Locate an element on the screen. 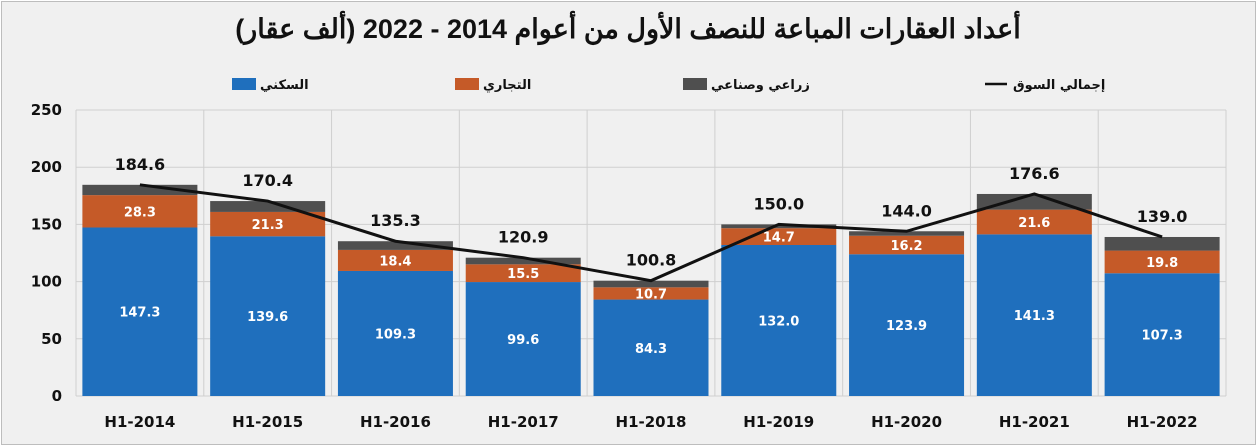 The image size is (1257, 446). legend-label: زراعي وصناعي is located at coordinates (760, 85).